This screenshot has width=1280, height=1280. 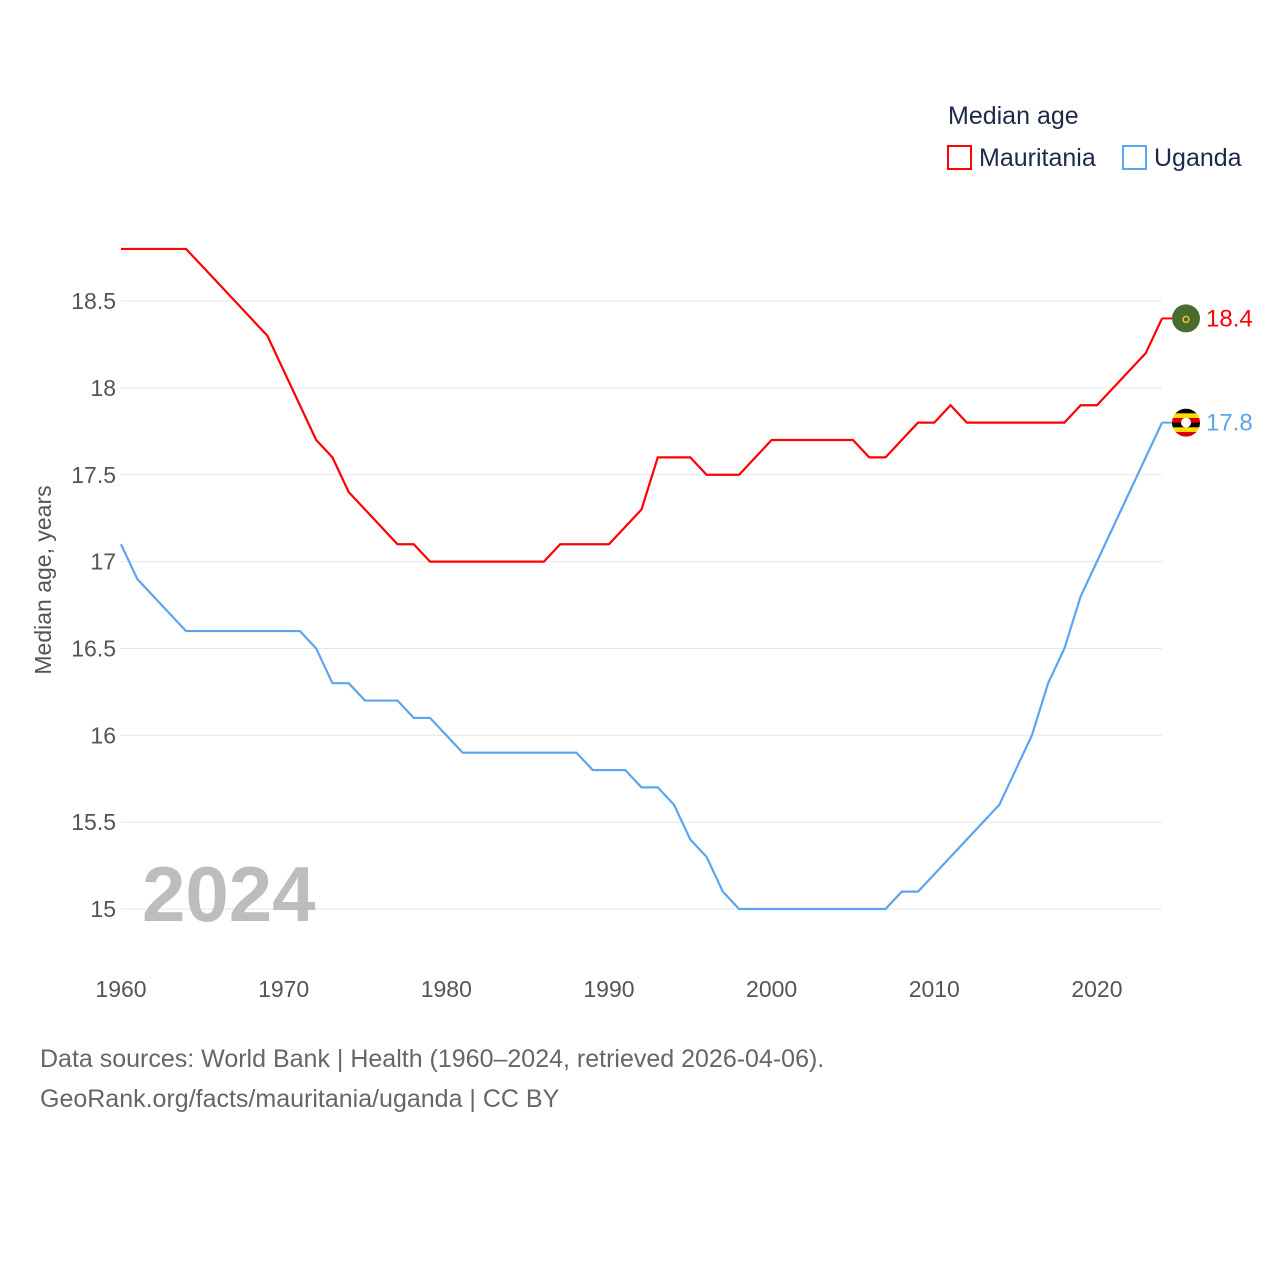 I want to click on y-tick-label: 17.5, so click(x=93, y=475).